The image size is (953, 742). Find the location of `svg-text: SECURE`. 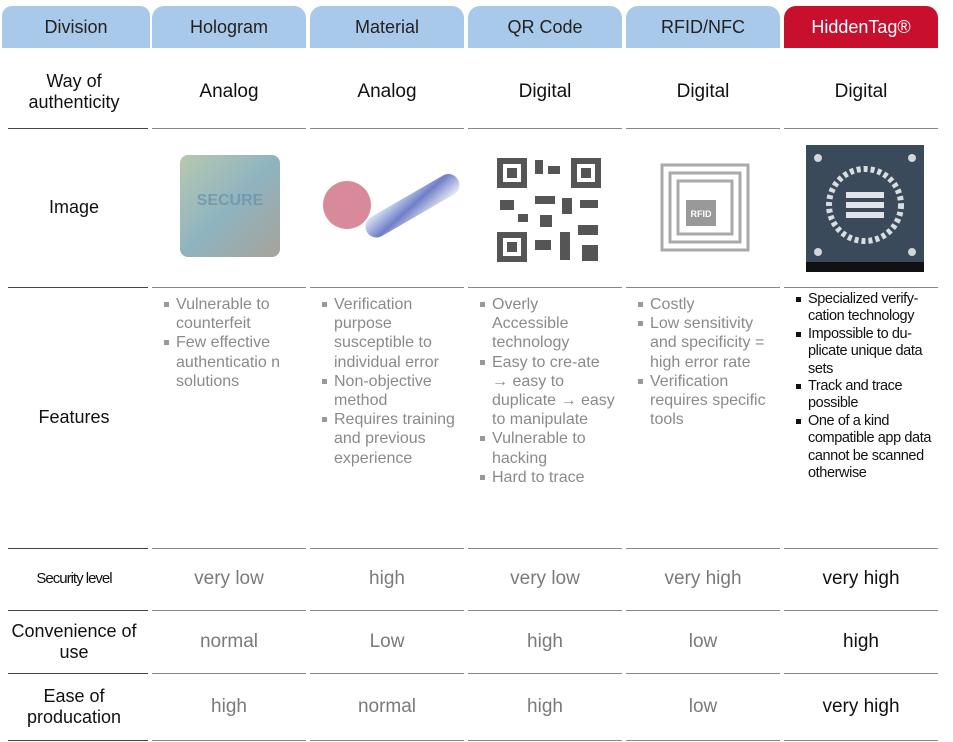

svg-text: SECURE is located at coordinates (230, 200).